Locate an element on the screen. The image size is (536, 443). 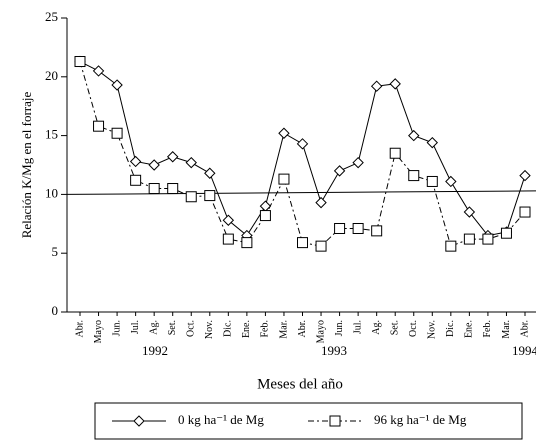
year-label: 1994 is located at coordinates (524, 350).